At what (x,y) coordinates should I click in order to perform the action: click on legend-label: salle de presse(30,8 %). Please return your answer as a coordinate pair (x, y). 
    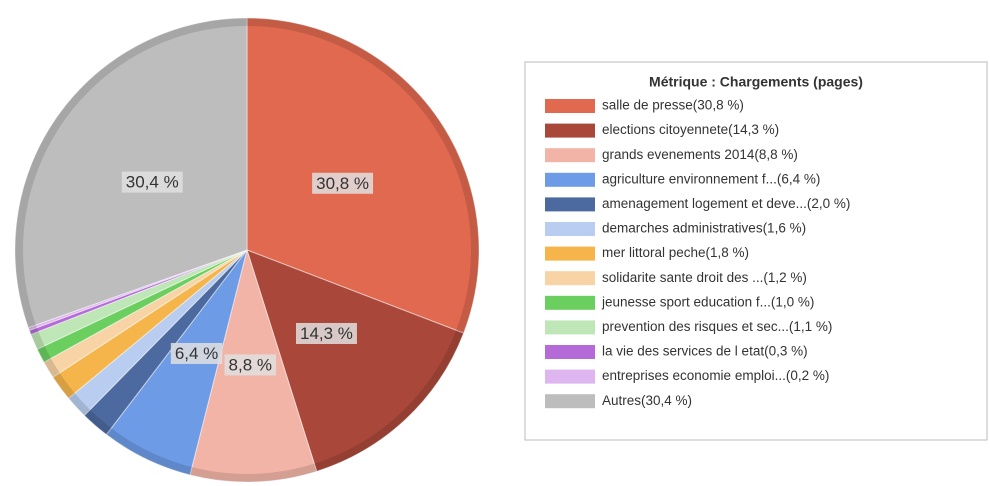
    Looking at the image, I should click on (673, 105).